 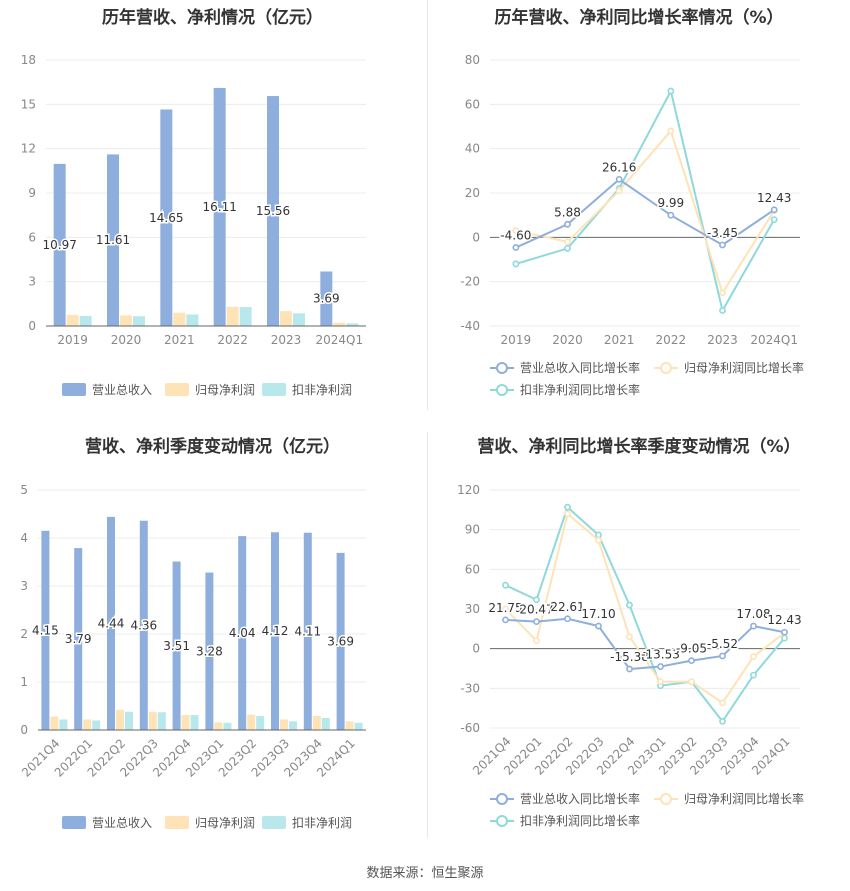 What do you see at coordinates (671, 340) in the screenshot?
I see `x-tick-label: 2022` at bounding box center [671, 340].